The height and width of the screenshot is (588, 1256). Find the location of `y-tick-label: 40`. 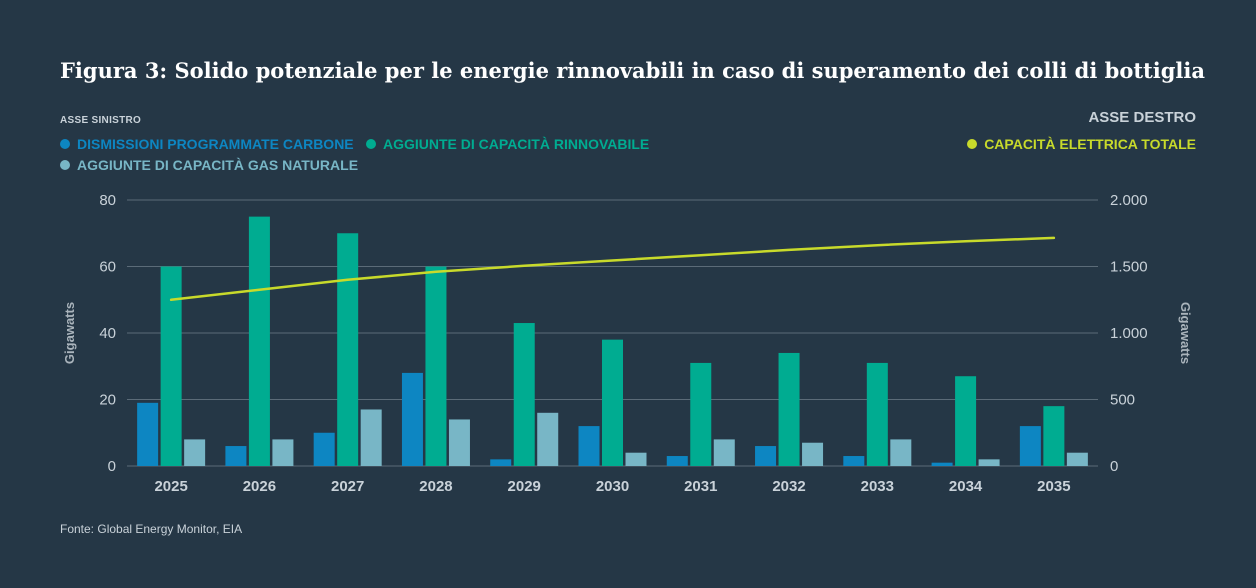

y-tick-label: 40 is located at coordinates (107, 333).